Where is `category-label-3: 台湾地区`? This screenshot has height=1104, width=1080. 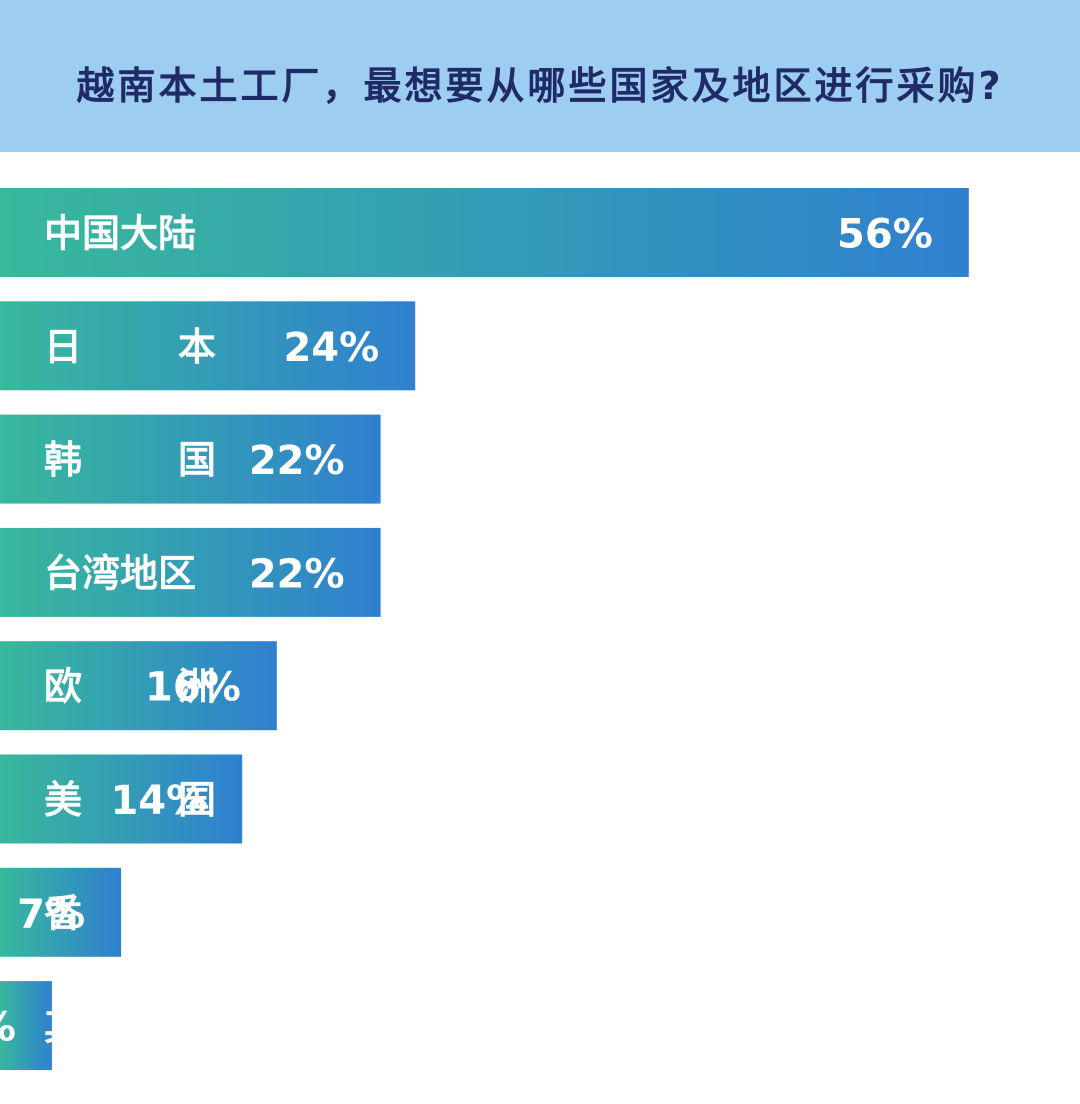 category-label-3: 台湾地区 is located at coordinates (120, 573).